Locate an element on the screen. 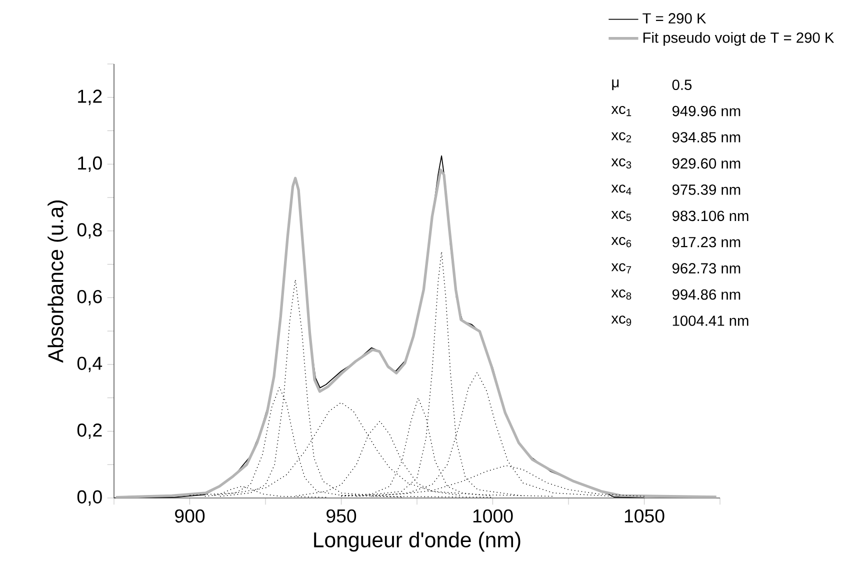 The image size is (850, 580). y-tick-label: 1,2 is located at coordinates (90, 98).